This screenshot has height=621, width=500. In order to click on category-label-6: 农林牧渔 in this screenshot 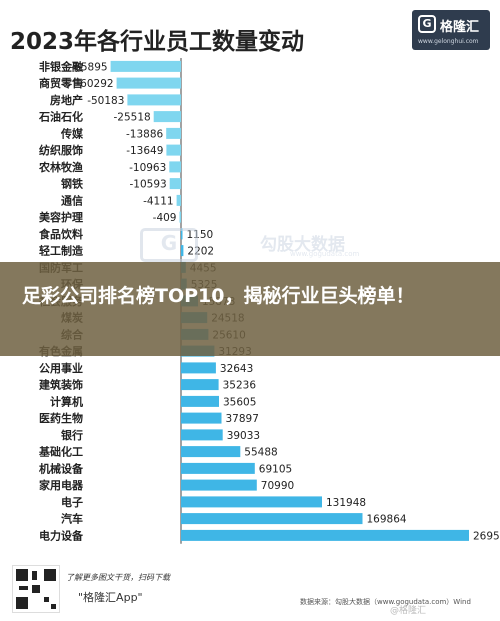, I will do `click(60, 167)`.